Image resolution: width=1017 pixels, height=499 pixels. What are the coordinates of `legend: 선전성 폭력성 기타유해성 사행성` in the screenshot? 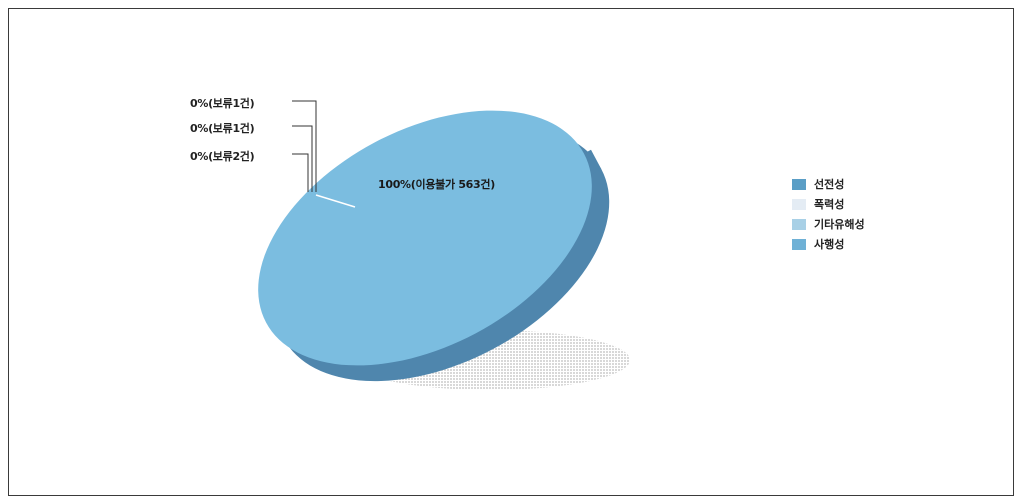 It's located at (828, 214).